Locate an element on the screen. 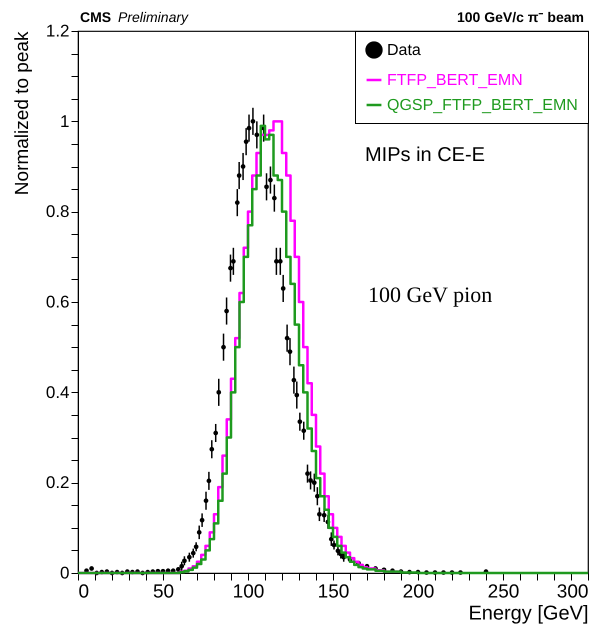  y-tick-label: 0.4 is located at coordinates (58, 392).